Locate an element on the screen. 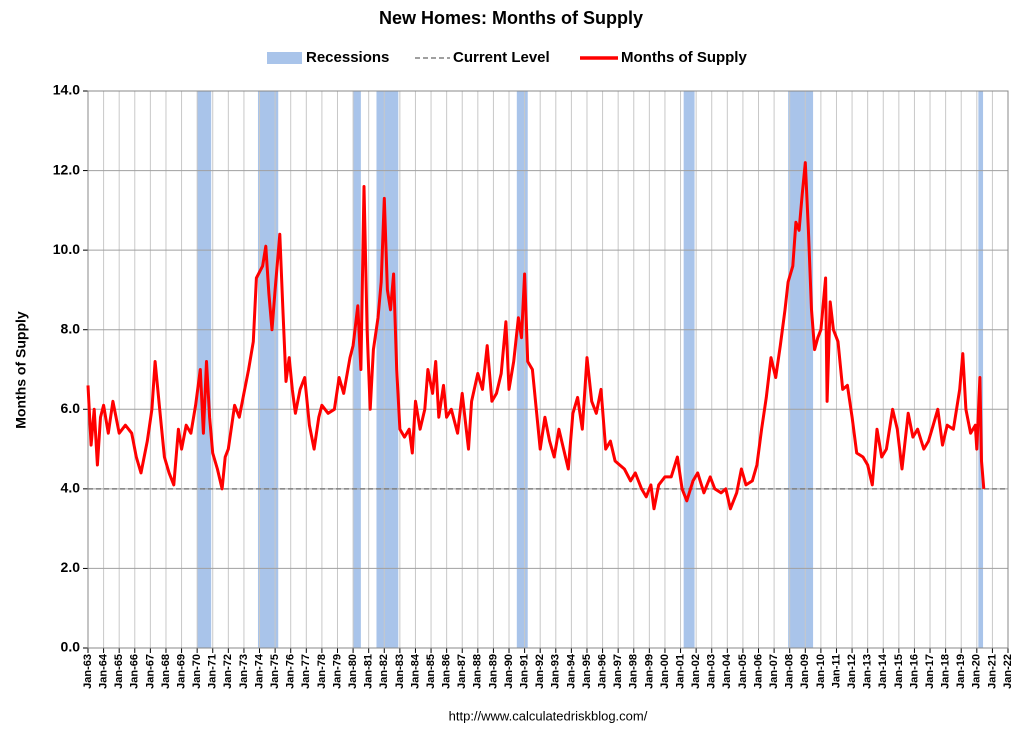 This screenshot has height=741, width=1022. x-tick-label: Jan-08 is located at coordinates (790, 671).